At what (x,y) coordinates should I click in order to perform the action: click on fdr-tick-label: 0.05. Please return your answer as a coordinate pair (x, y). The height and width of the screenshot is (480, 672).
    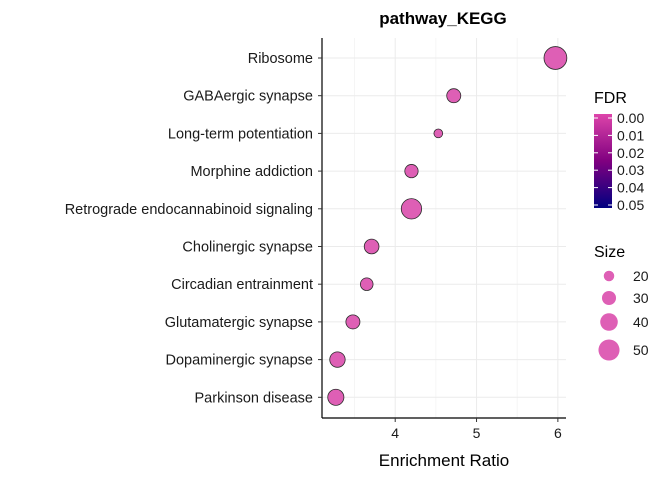
    Looking at the image, I should click on (630, 205).